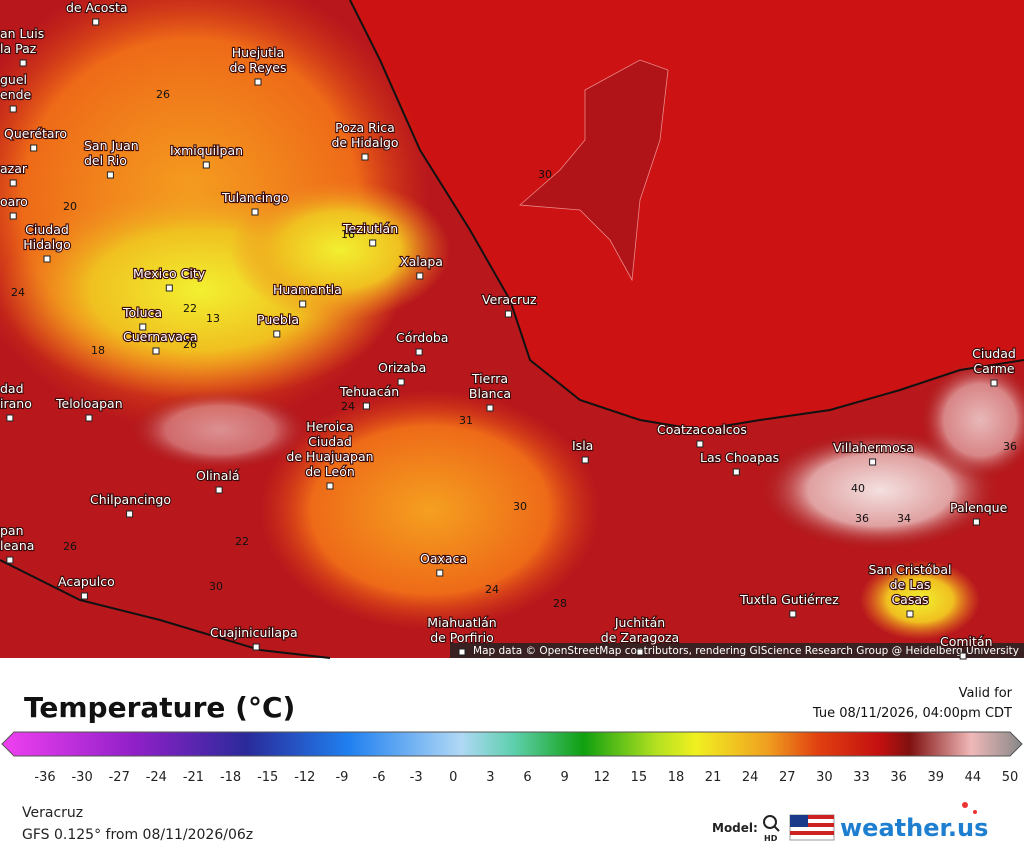 The height and width of the screenshot is (852, 1024). I want to click on city-label: leana, so click(17, 545).